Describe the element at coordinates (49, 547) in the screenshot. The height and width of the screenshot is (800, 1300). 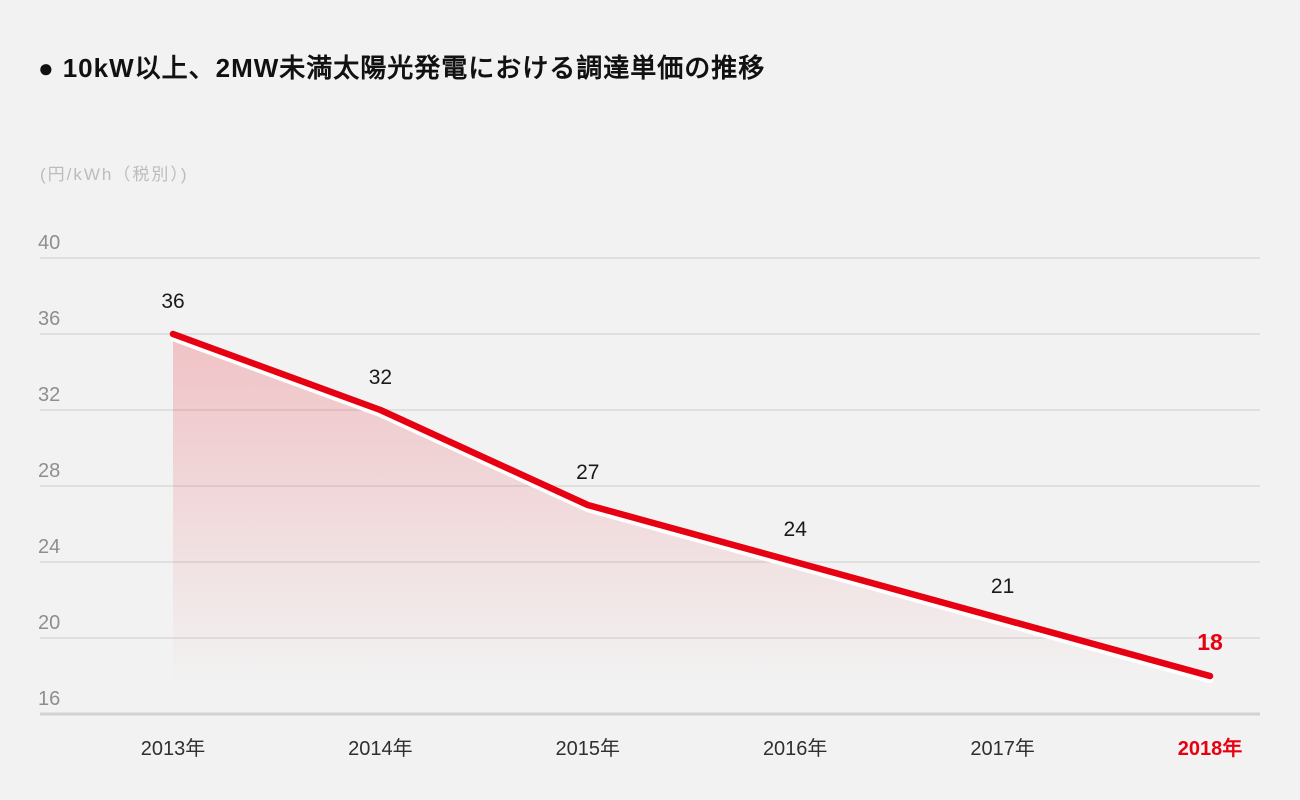
I see `y-tick-label: 24` at that location.